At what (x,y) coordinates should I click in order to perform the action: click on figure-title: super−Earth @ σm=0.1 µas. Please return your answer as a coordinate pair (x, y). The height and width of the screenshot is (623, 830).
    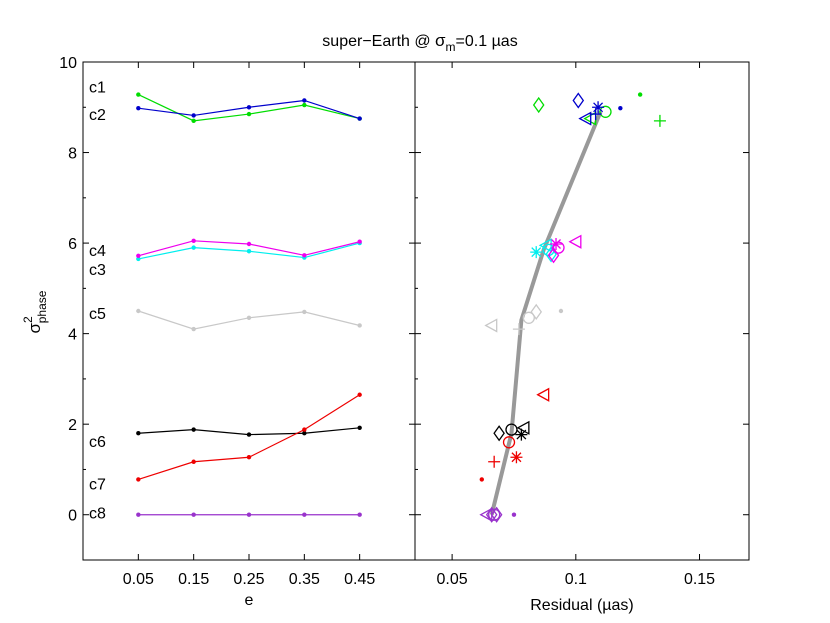
    Looking at the image, I should click on (419, 42).